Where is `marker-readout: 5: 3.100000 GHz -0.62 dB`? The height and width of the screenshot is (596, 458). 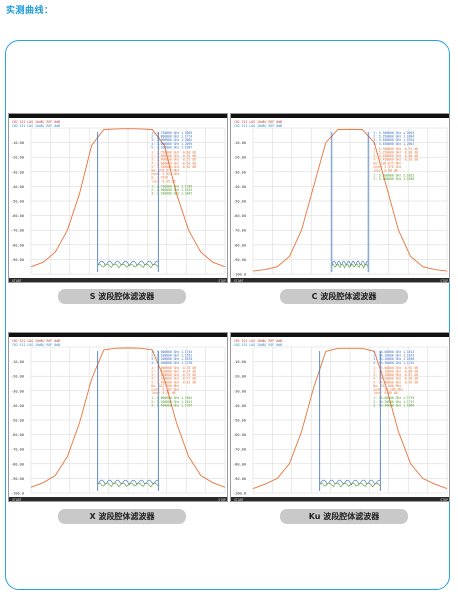
marker-readout: 5: 3.100000 GHz -0.62 dB is located at coordinates (173, 167).